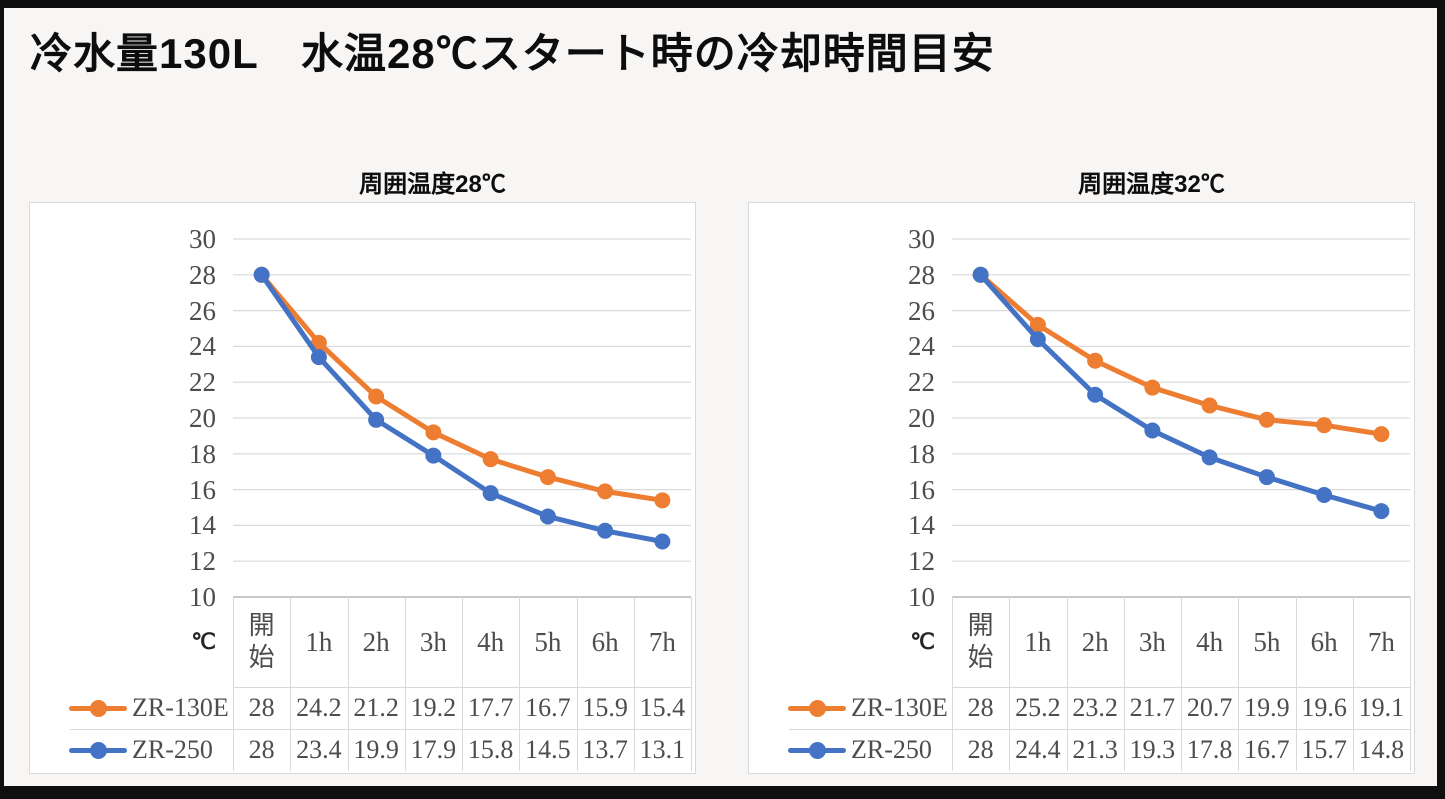  What do you see at coordinates (1152, 749) in the screenshot?
I see `table-cell-value: 19.3` at bounding box center [1152, 749].